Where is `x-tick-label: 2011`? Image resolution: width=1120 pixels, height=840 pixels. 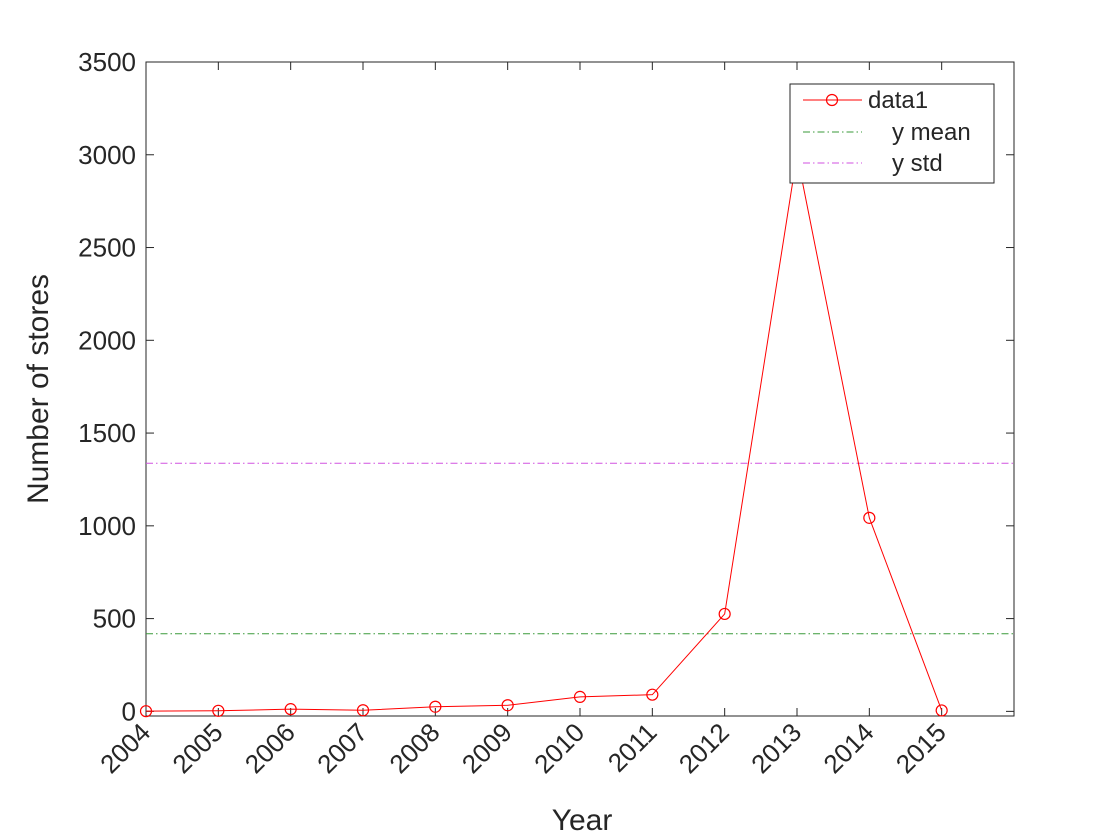
x-tick-label: 2011 is located at coordinates (632, 747).